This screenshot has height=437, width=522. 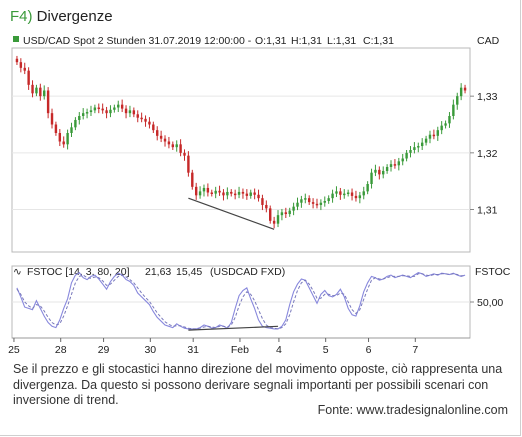 I want to click on price-axis-title: CAD, so click(x=488, y=41).